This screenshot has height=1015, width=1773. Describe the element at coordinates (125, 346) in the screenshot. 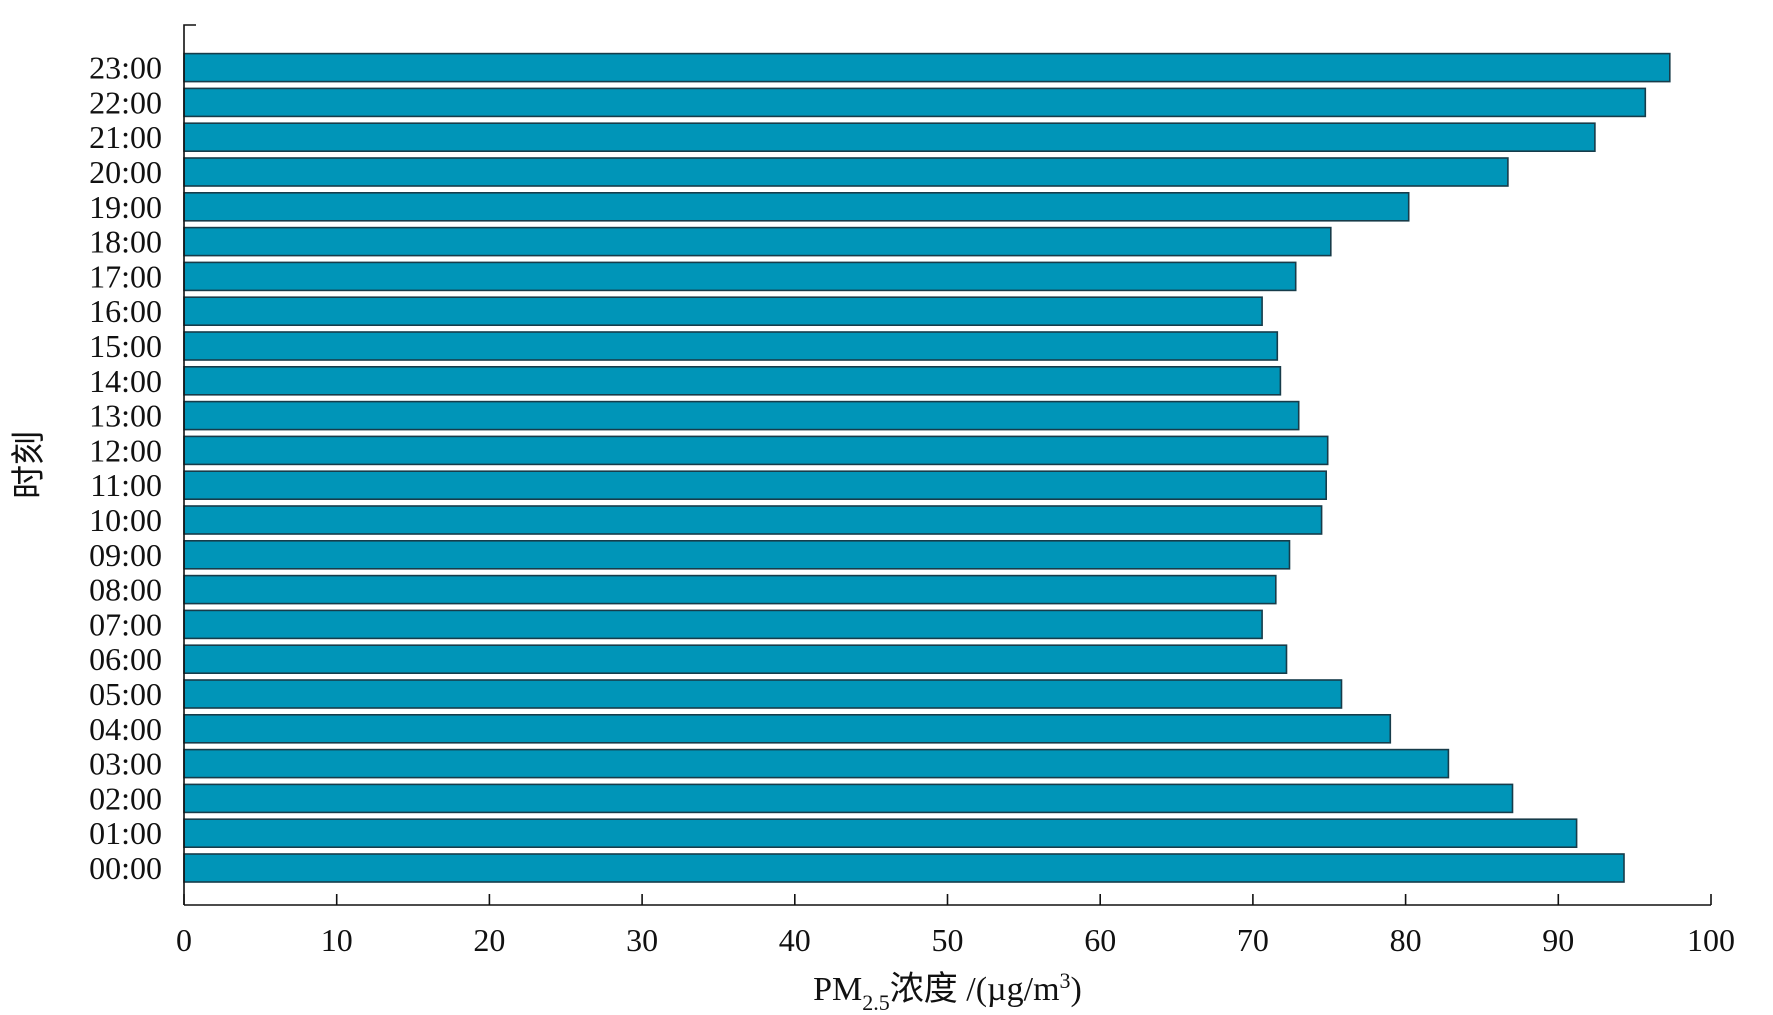

I see `y-tick-label: 15:00` at that location.